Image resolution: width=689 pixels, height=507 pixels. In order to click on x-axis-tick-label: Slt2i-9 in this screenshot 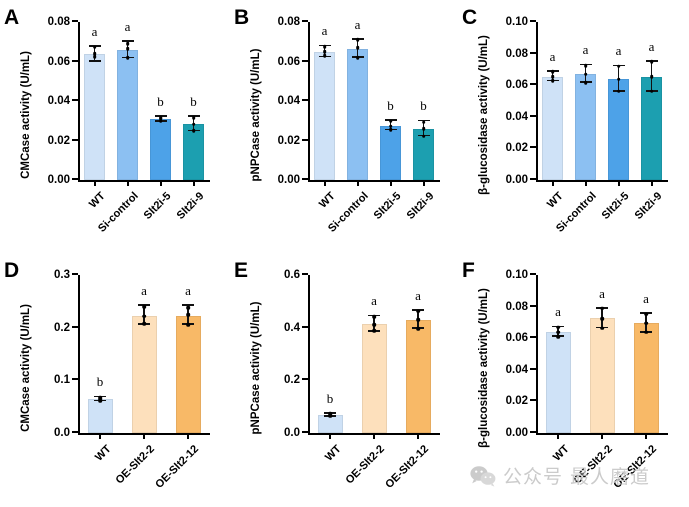, I will do `click(191, 206)`.